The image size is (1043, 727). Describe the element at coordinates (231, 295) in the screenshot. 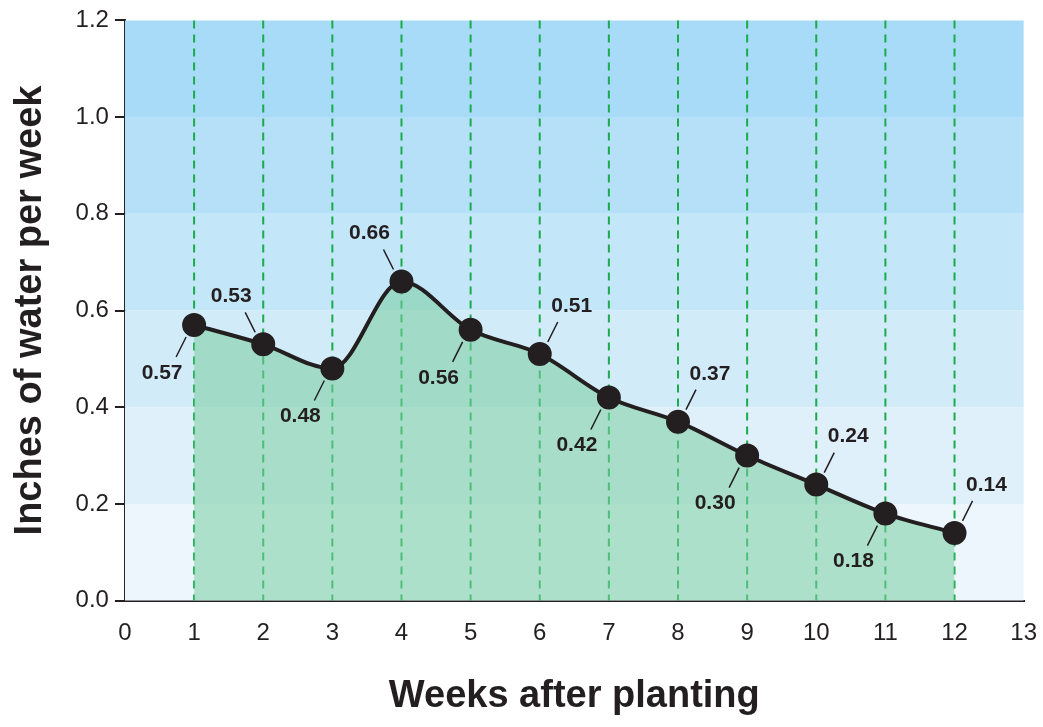

I see `data-label: 0.53` at that location.